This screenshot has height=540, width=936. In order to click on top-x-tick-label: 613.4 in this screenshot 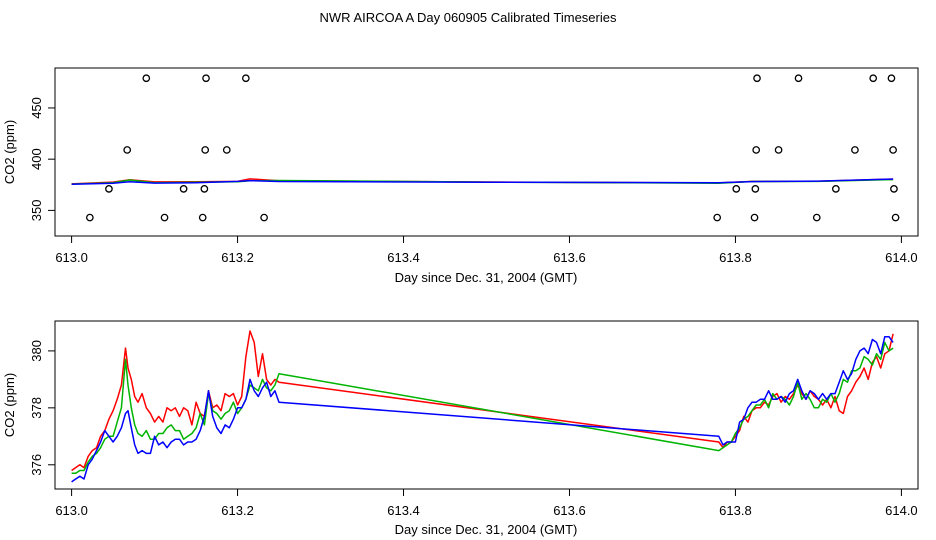, I will do `click(403, 257)`.